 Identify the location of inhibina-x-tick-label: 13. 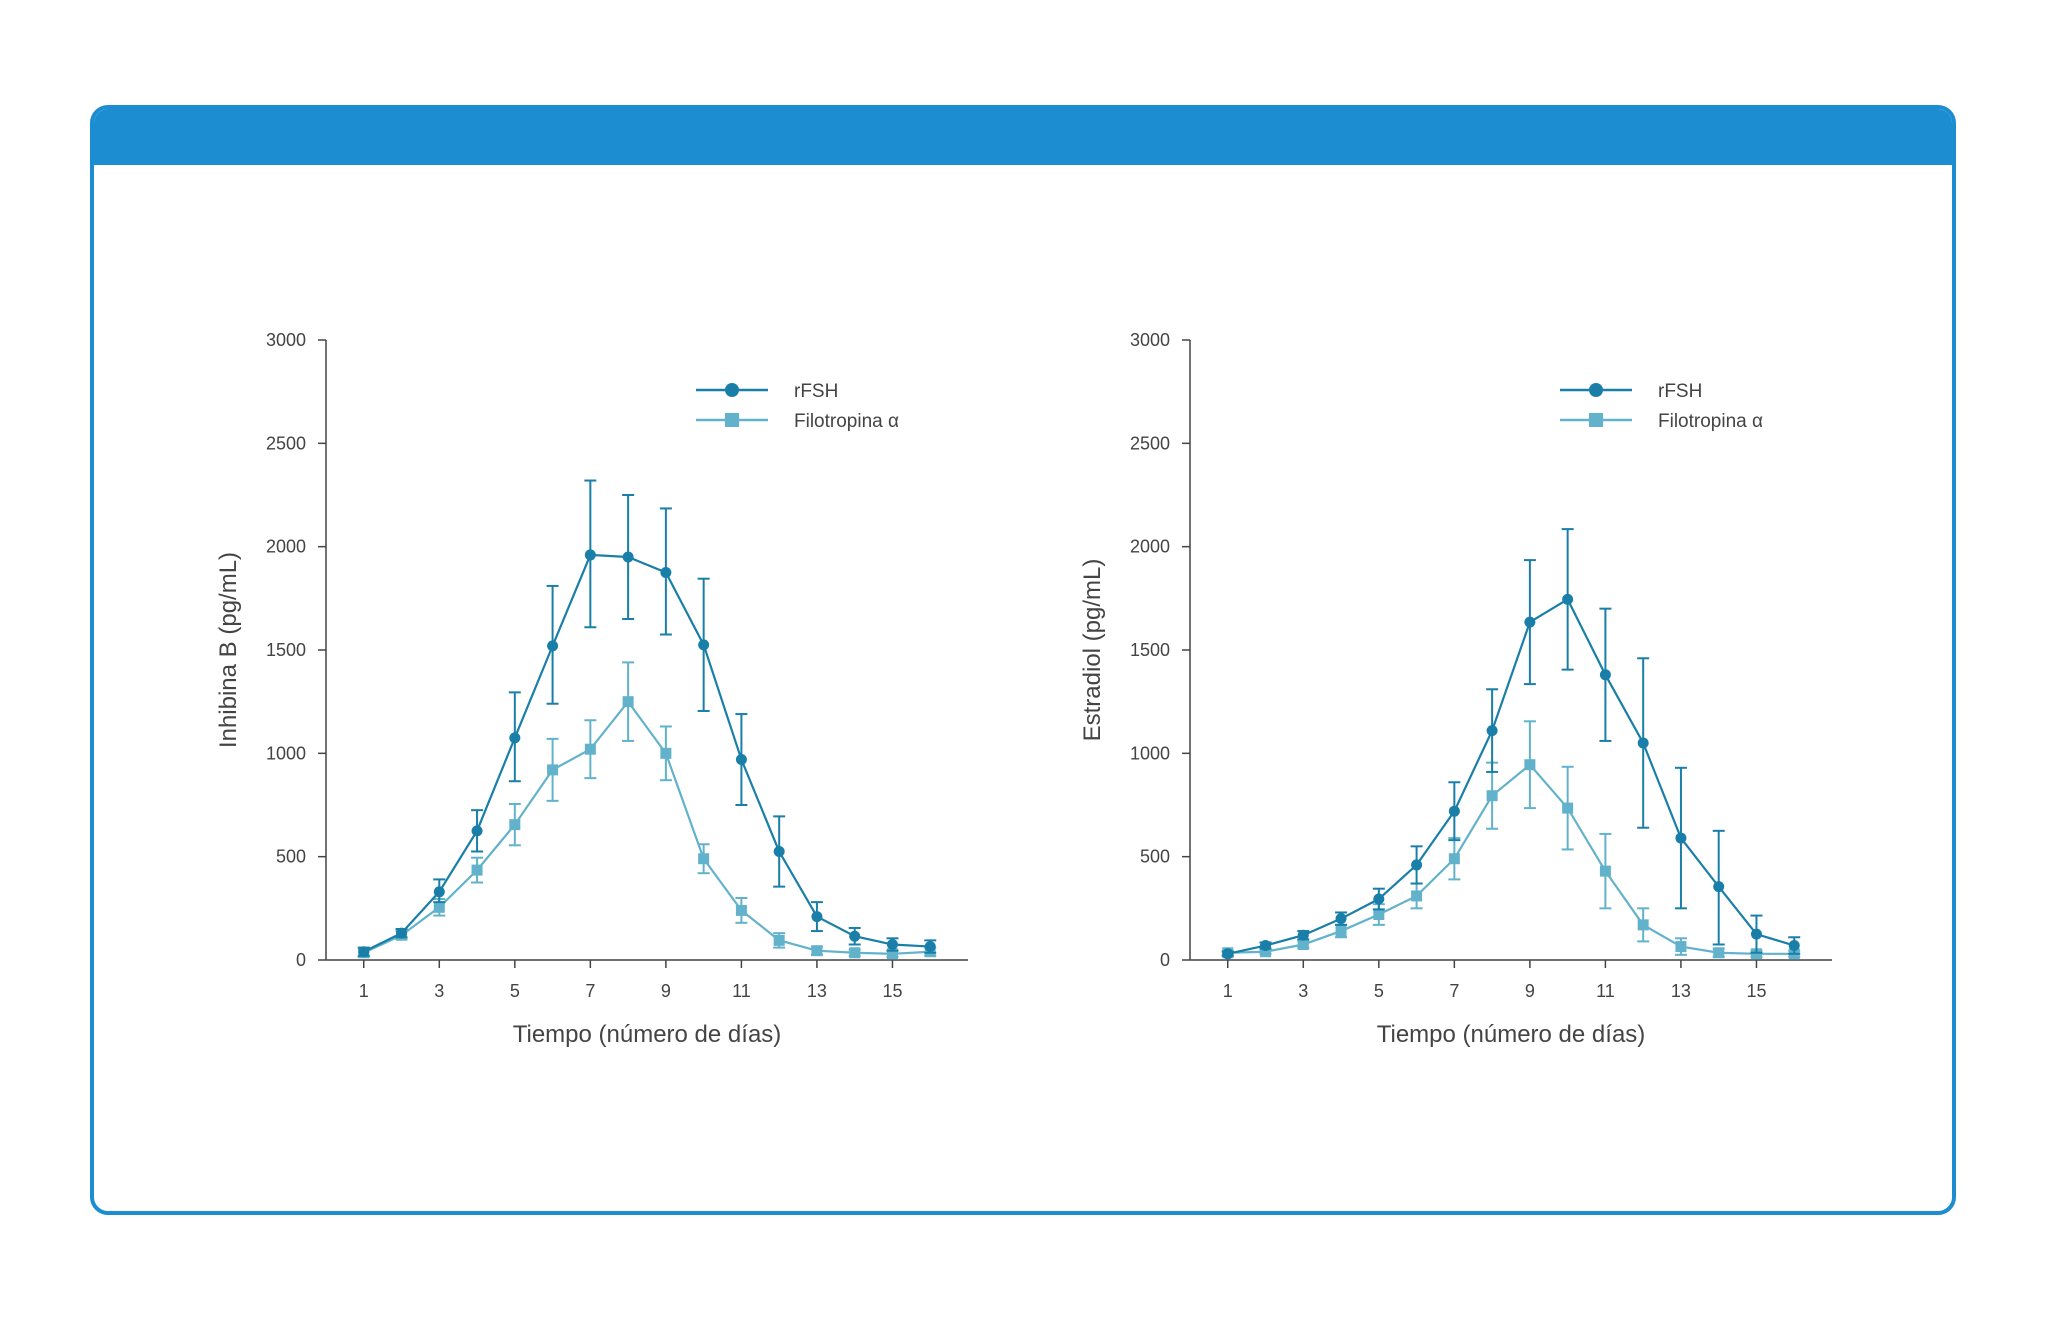
(817, 991).